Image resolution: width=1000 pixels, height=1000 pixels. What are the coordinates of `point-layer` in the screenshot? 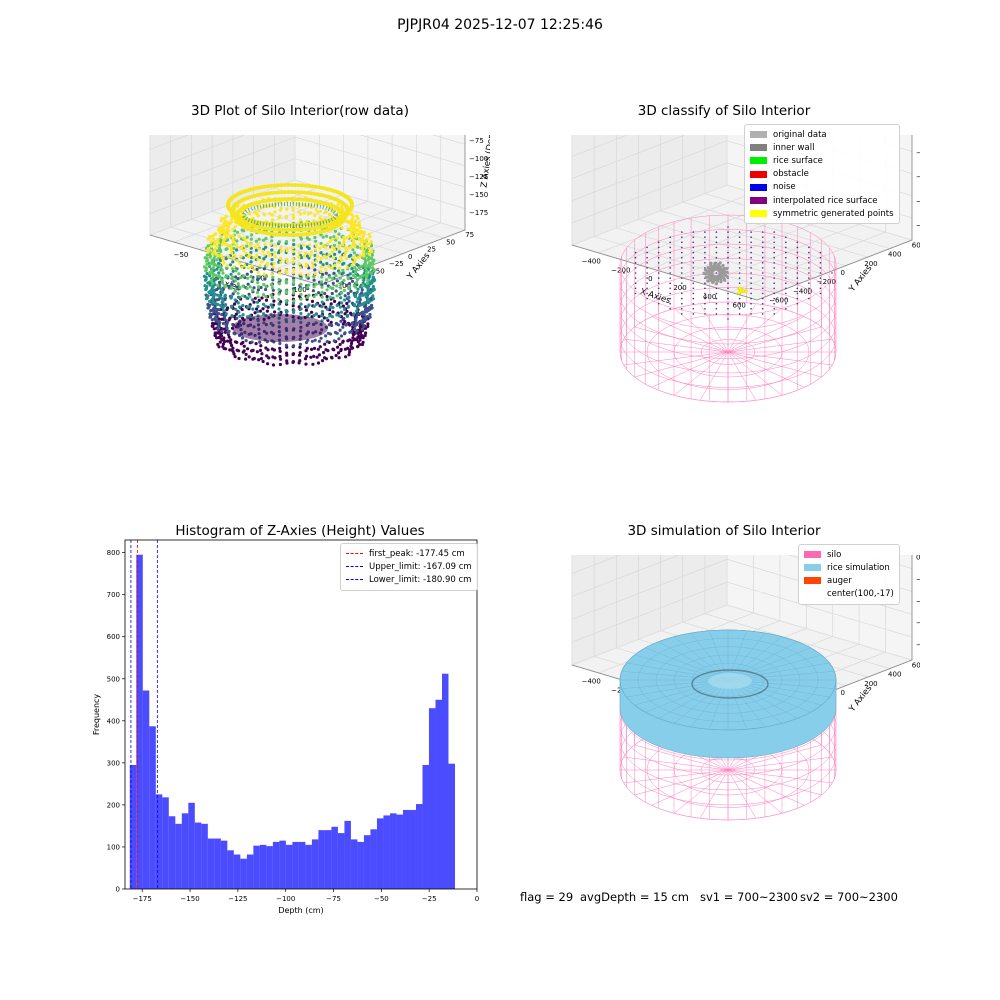 It's located at (290, 246).